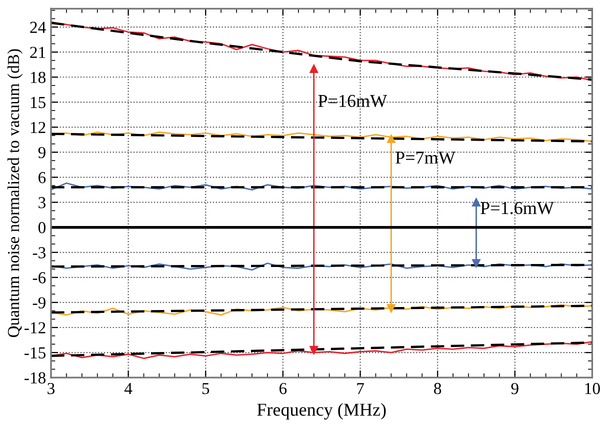  What do you see at coordinates (38, 27) in the screenshot?
I see `y-tick-label: 24` at bounding box center [38, 27].